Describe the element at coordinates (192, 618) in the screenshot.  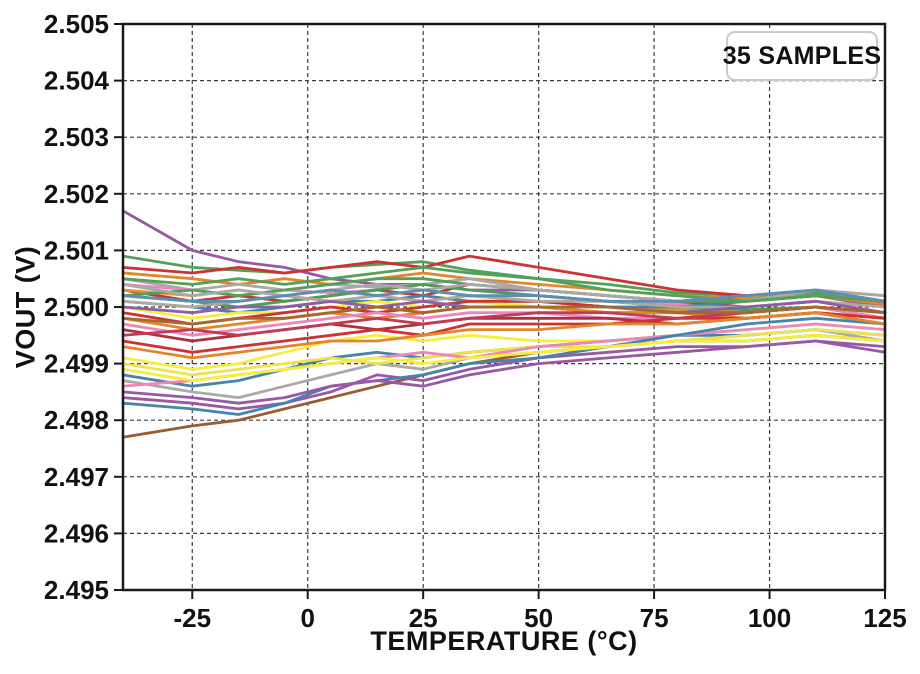
I see `x-tick-label: -25` at that location.